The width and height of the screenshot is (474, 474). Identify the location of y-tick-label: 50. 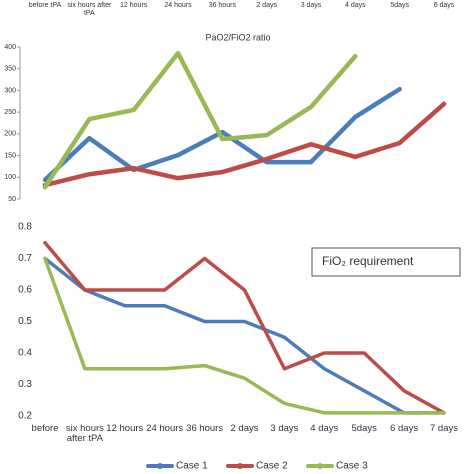
(12, 199).